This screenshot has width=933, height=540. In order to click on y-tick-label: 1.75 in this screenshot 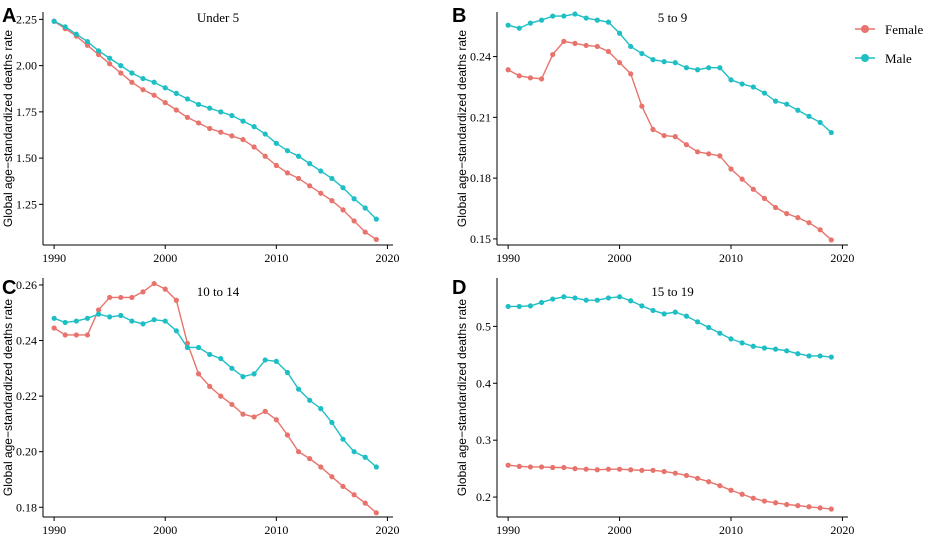, I will do `click(26, 112)`.